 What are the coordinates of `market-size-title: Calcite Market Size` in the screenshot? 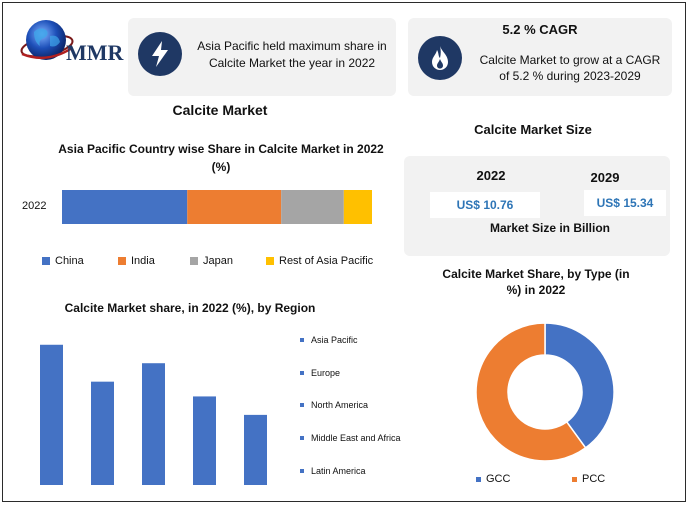 It's located at (533, 129).